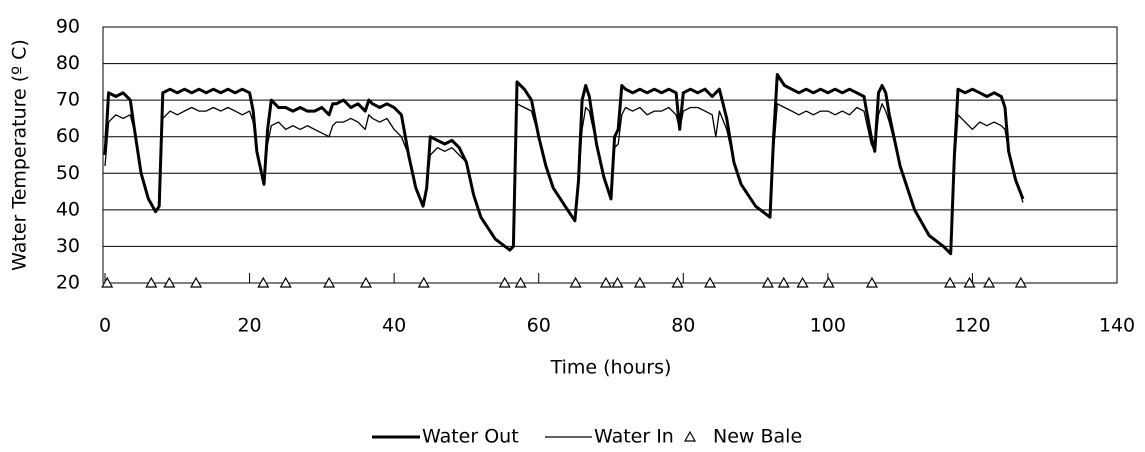 The width and height of the screenshot is (1145, 452). I want to click on y-tick-label: 20, so click(68, 283).